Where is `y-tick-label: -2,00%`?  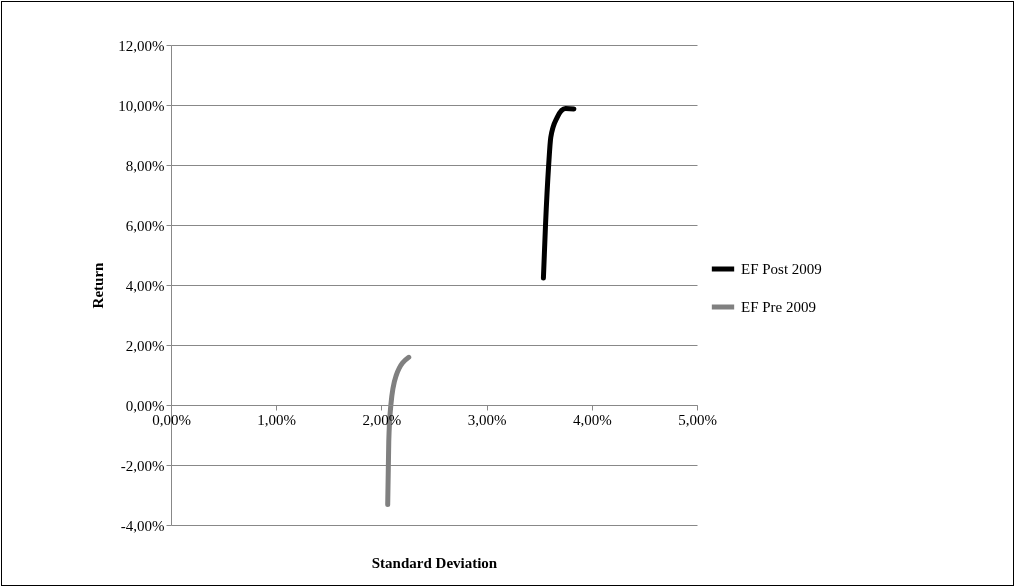
y-tick-label: -2,00% is located at coordinates (142, 465).